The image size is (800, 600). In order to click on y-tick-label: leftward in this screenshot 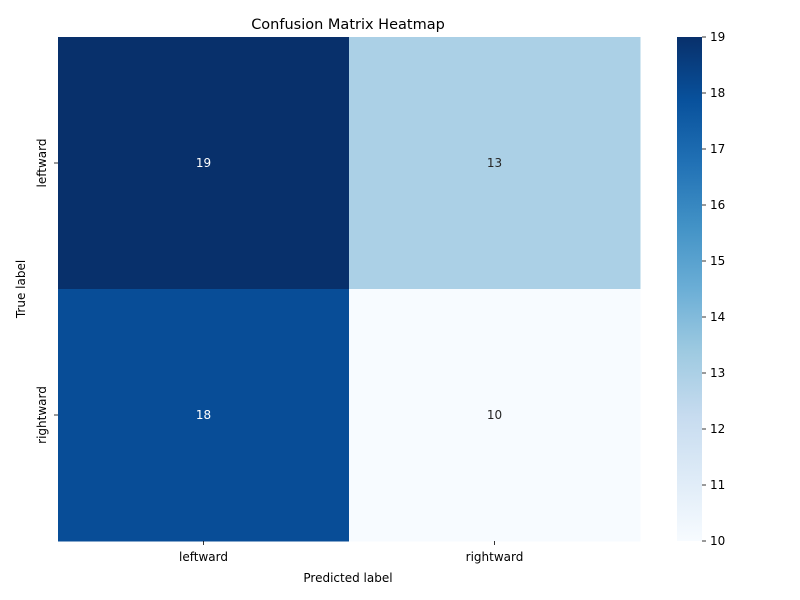, I will do `click(42, 163)`.